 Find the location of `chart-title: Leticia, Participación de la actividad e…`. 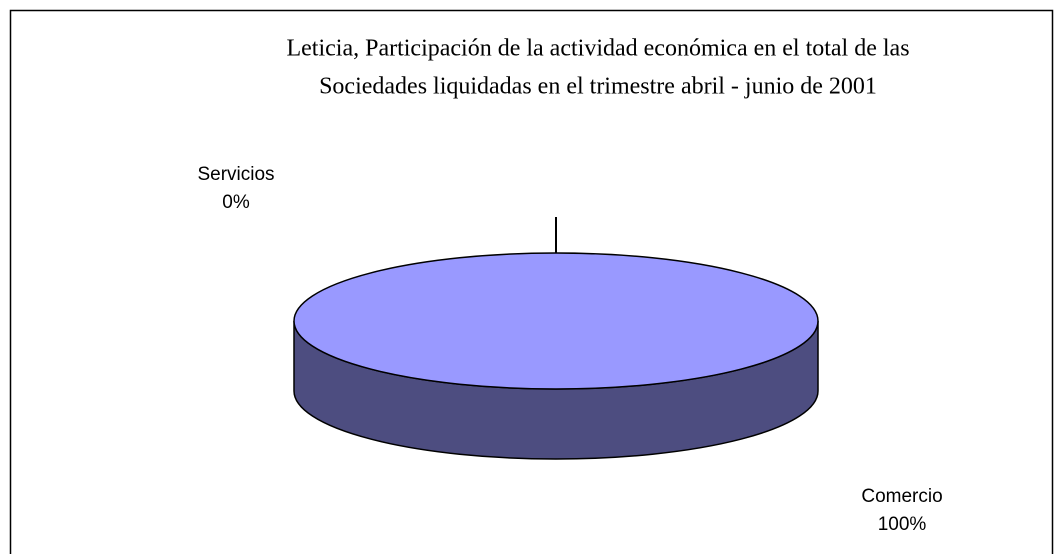

chart-title: Leticia, Participación de la actividad e… is located at coordinates (597, 49).